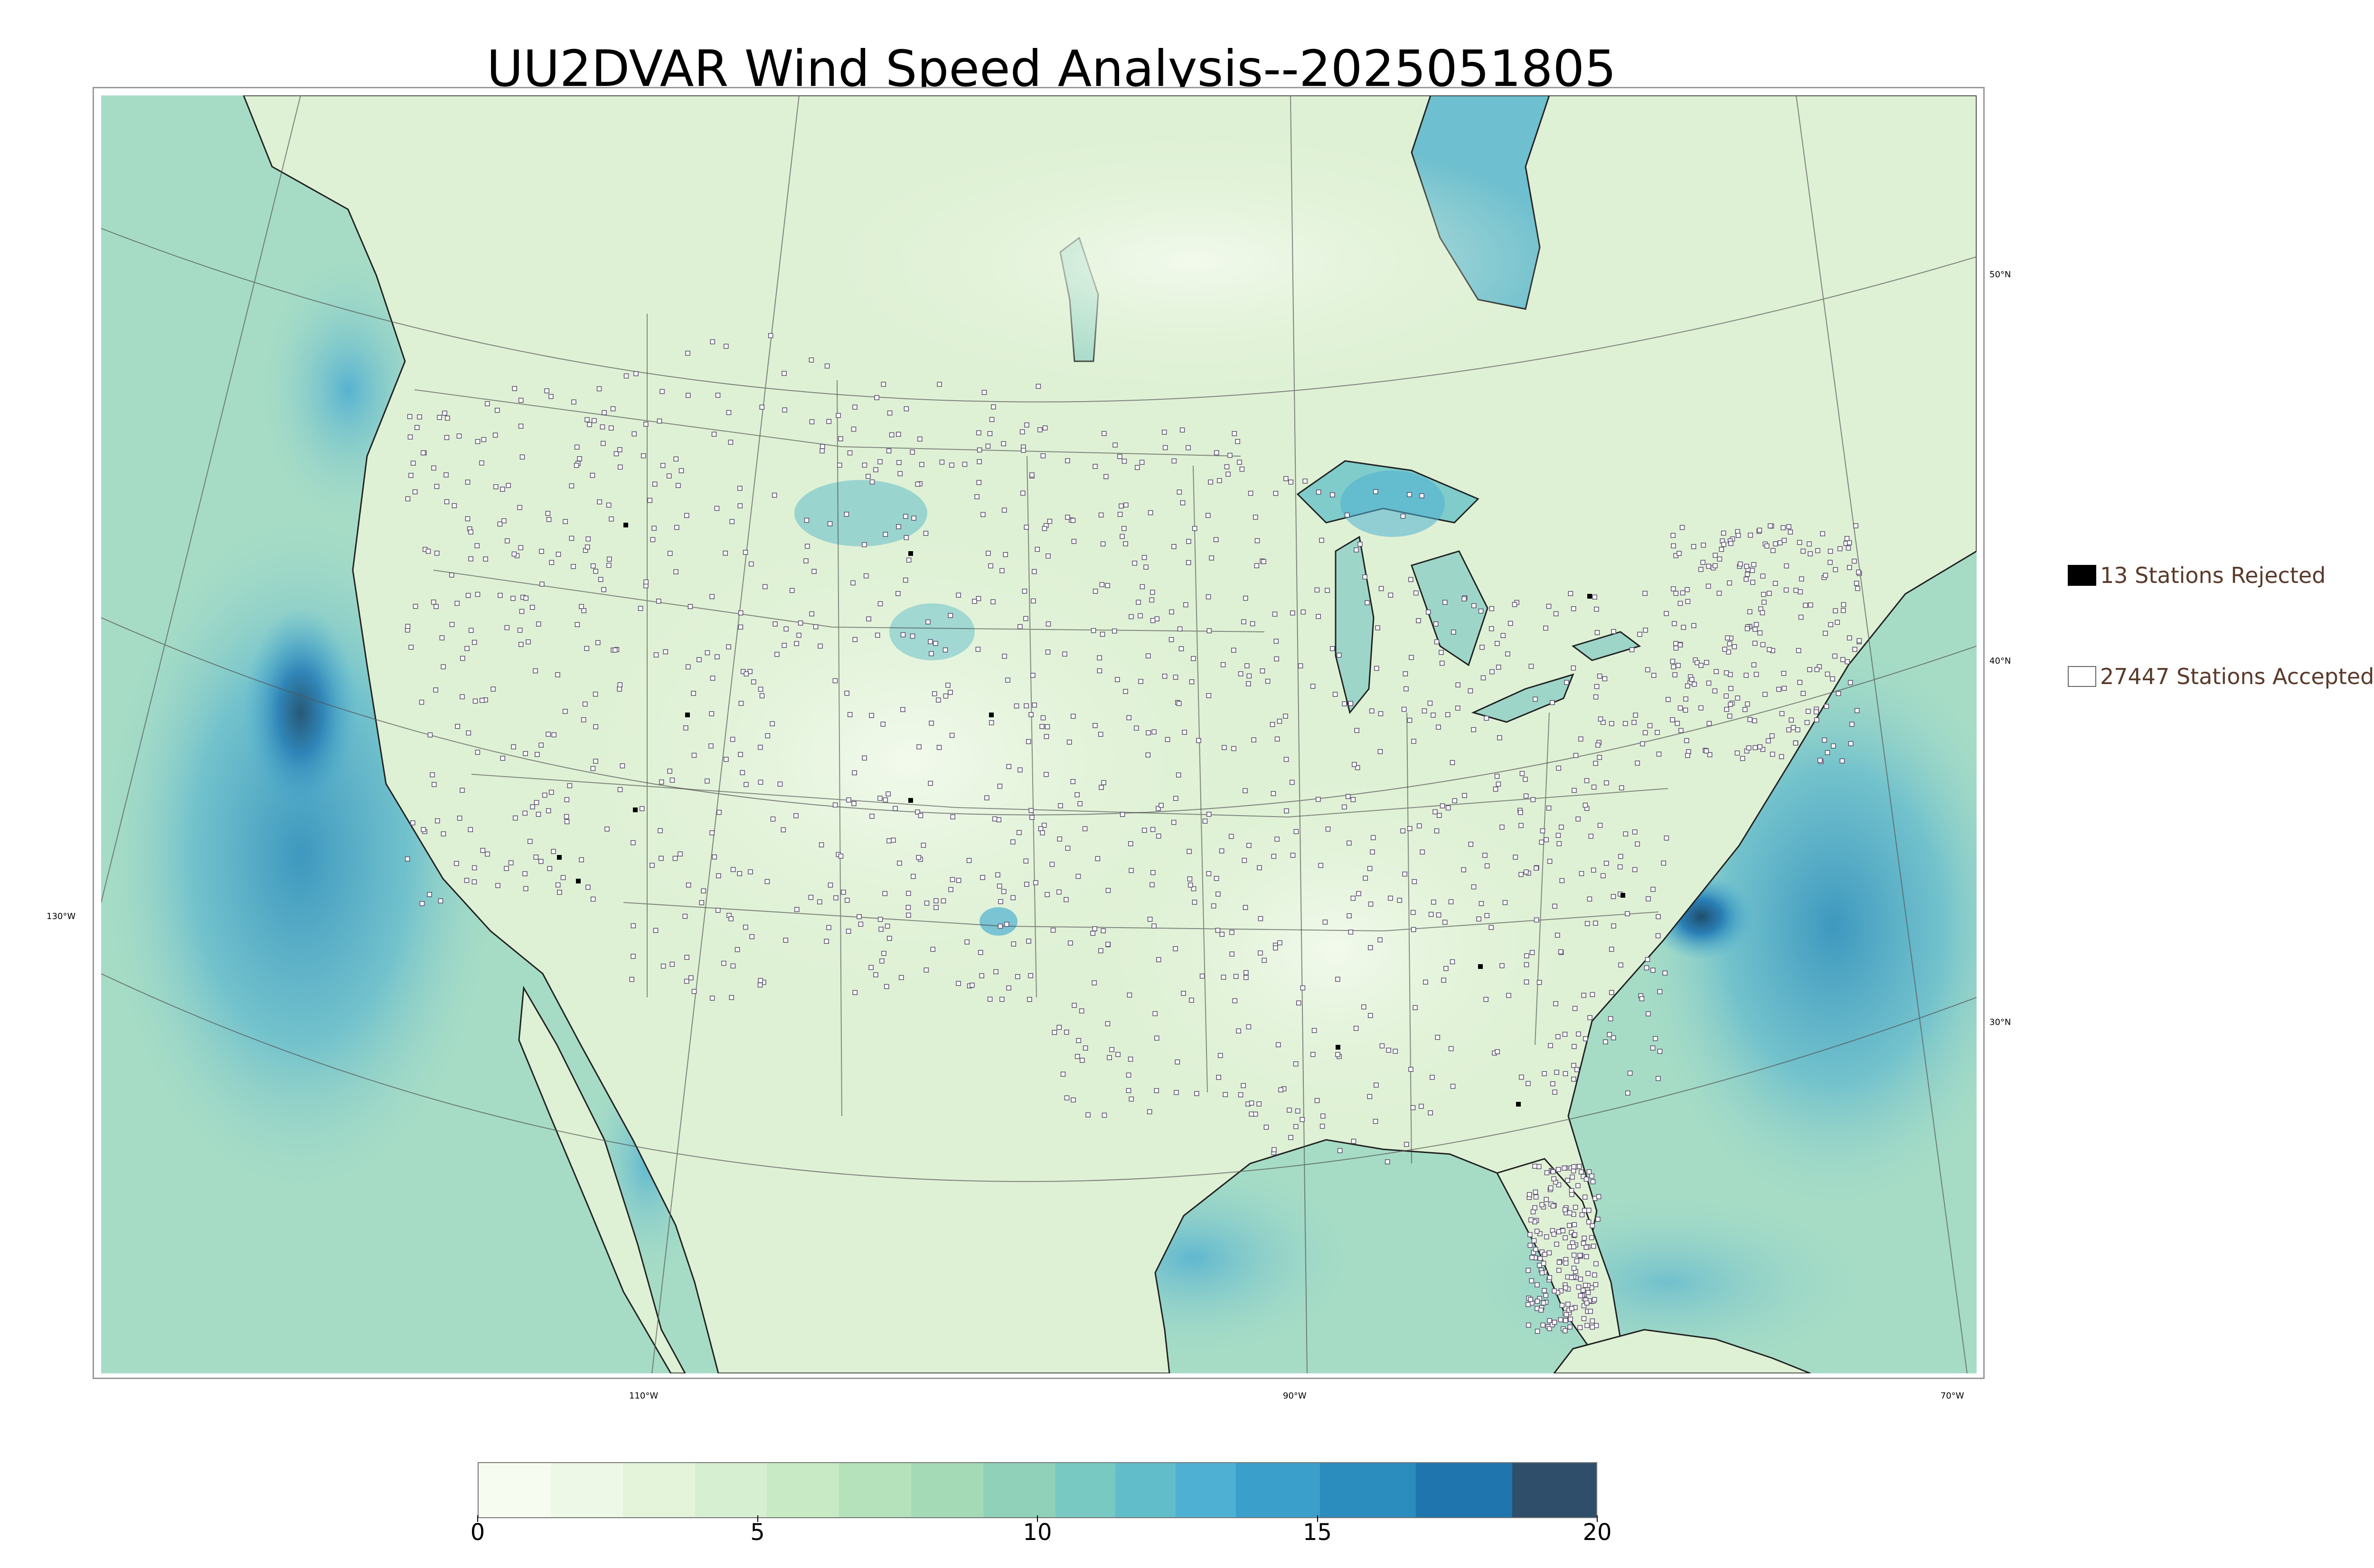 The width and height of the screenshot is (2374, 1568). What do you see at coordinates (1039, 1077) in the screenshot?
I see `parallel-30n` at bounding box center [1039, 1077].